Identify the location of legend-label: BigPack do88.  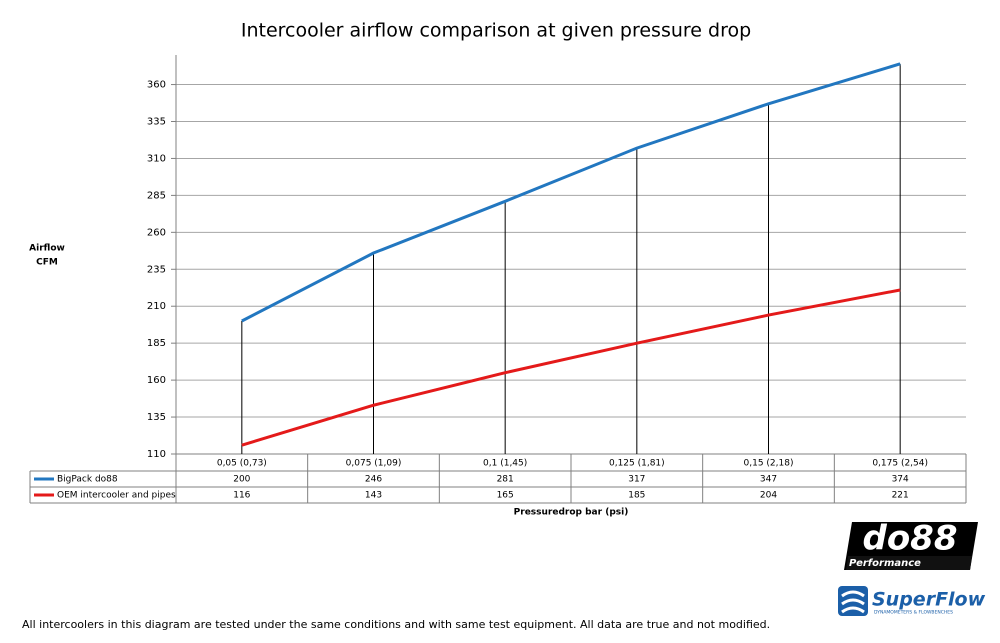
(87, 480).